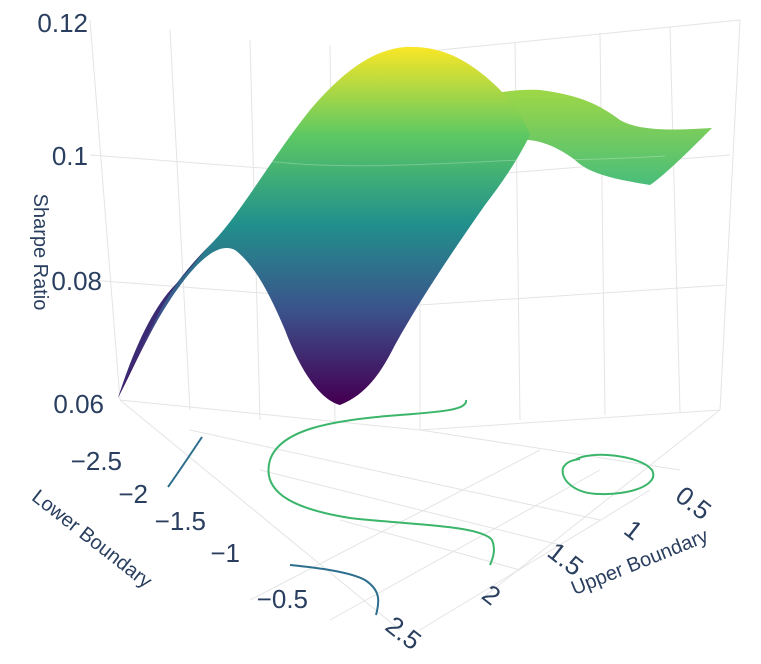 The image size is (761, 664). What do you see at coordinates (639, 562) in the screenshot?
I see `x-axis-title: Upper Boundary` at bounding box center [639, 562].